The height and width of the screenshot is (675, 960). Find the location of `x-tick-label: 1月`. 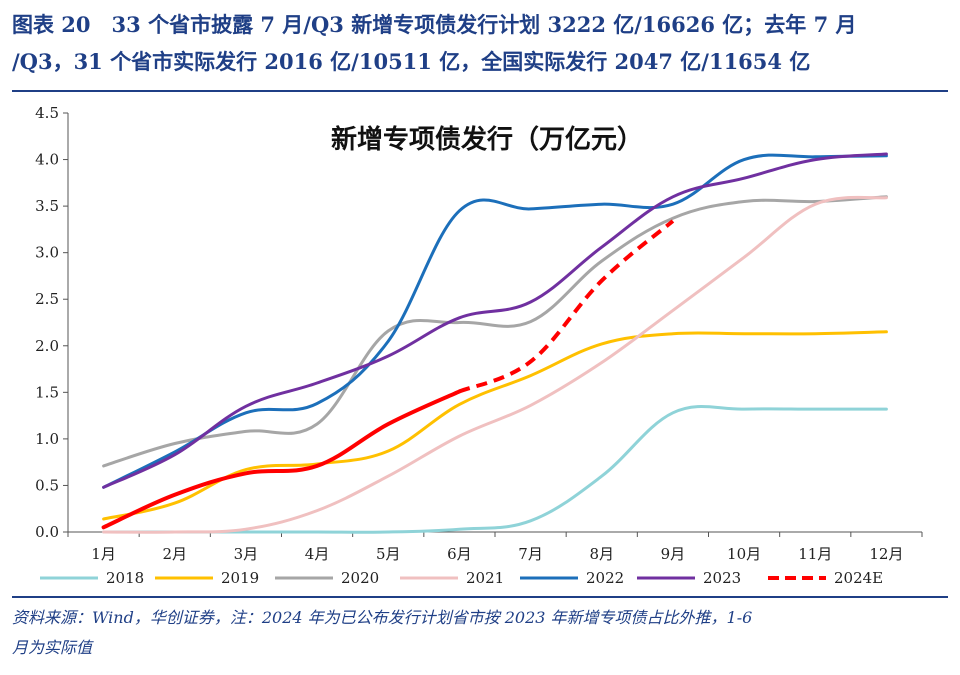

x-tick-label: 1月 is located at coordinates (103, 554).